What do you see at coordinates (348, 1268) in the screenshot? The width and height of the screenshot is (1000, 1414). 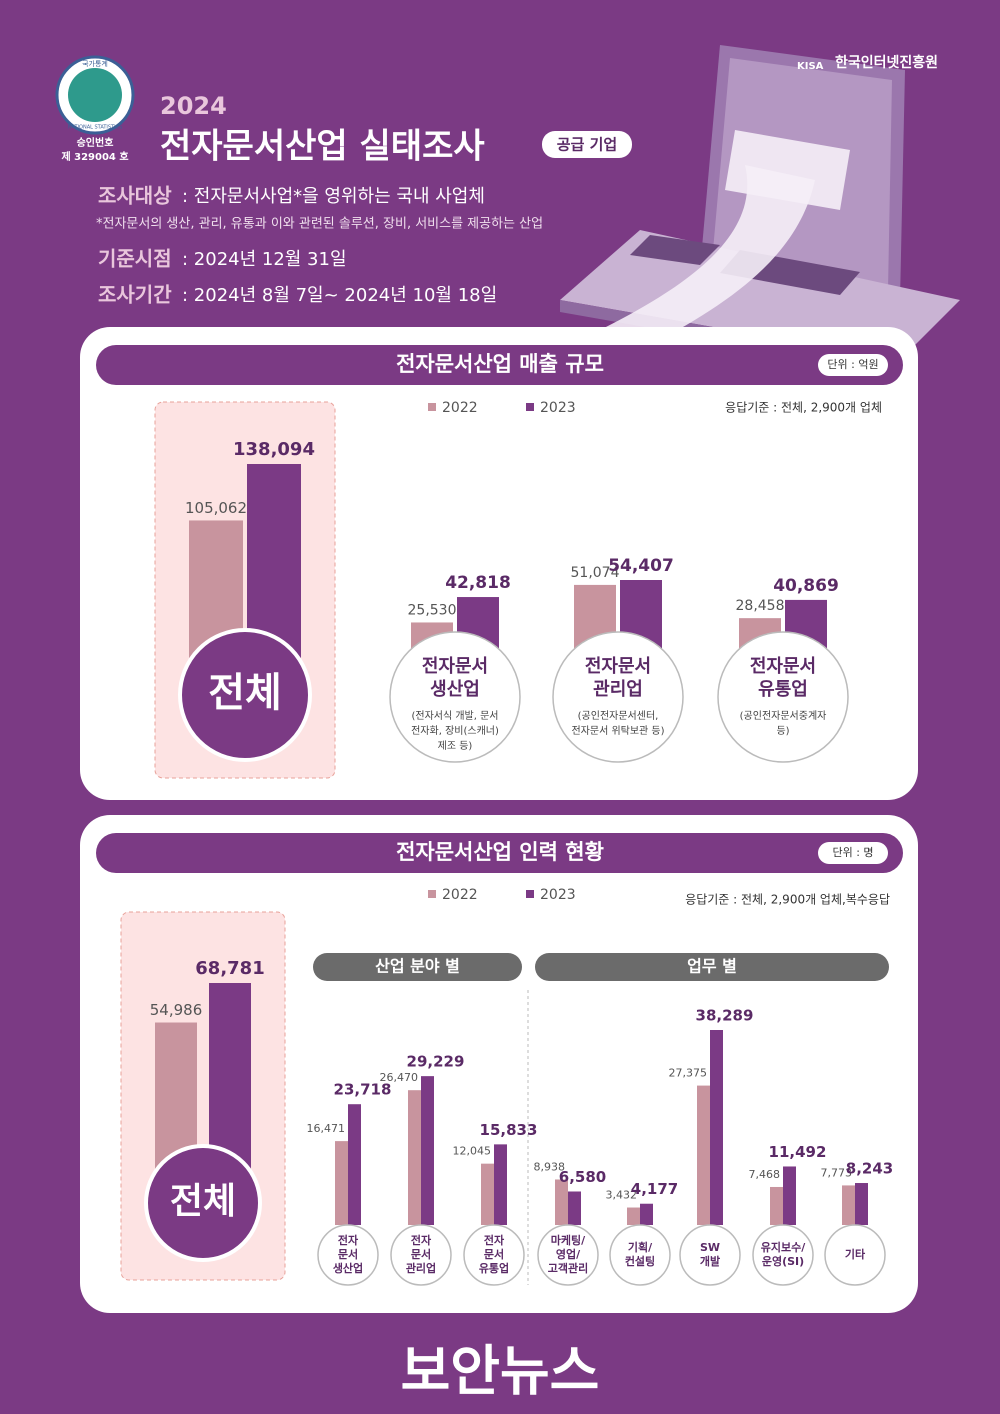 I see `category-label: 생산업` at bounding box center [348, 1268].